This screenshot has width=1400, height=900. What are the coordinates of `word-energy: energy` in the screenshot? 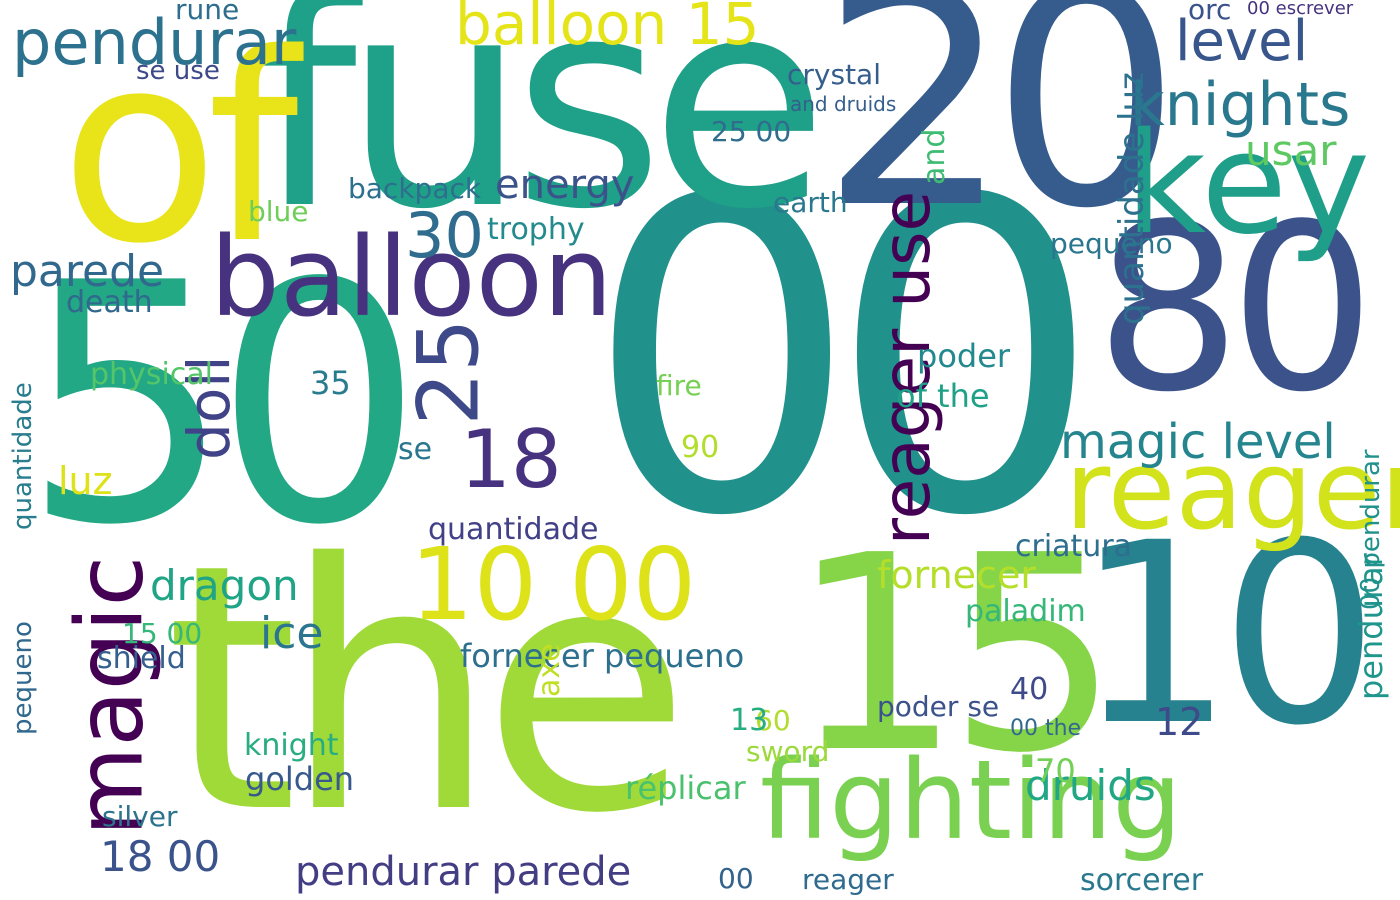 It's located at (565, 185).